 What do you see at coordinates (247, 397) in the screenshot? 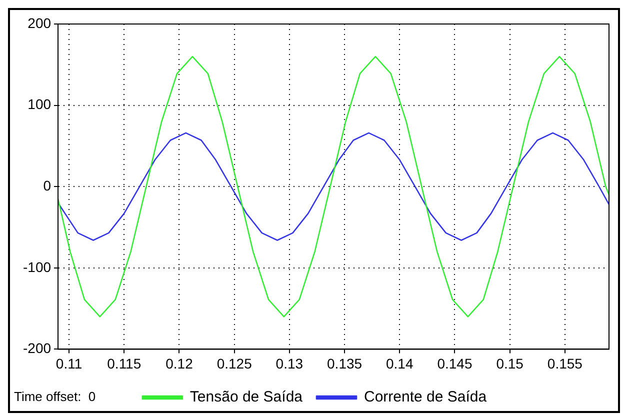
I see `legend-label: Tensão de Saída` at bounding box center [247, 397].